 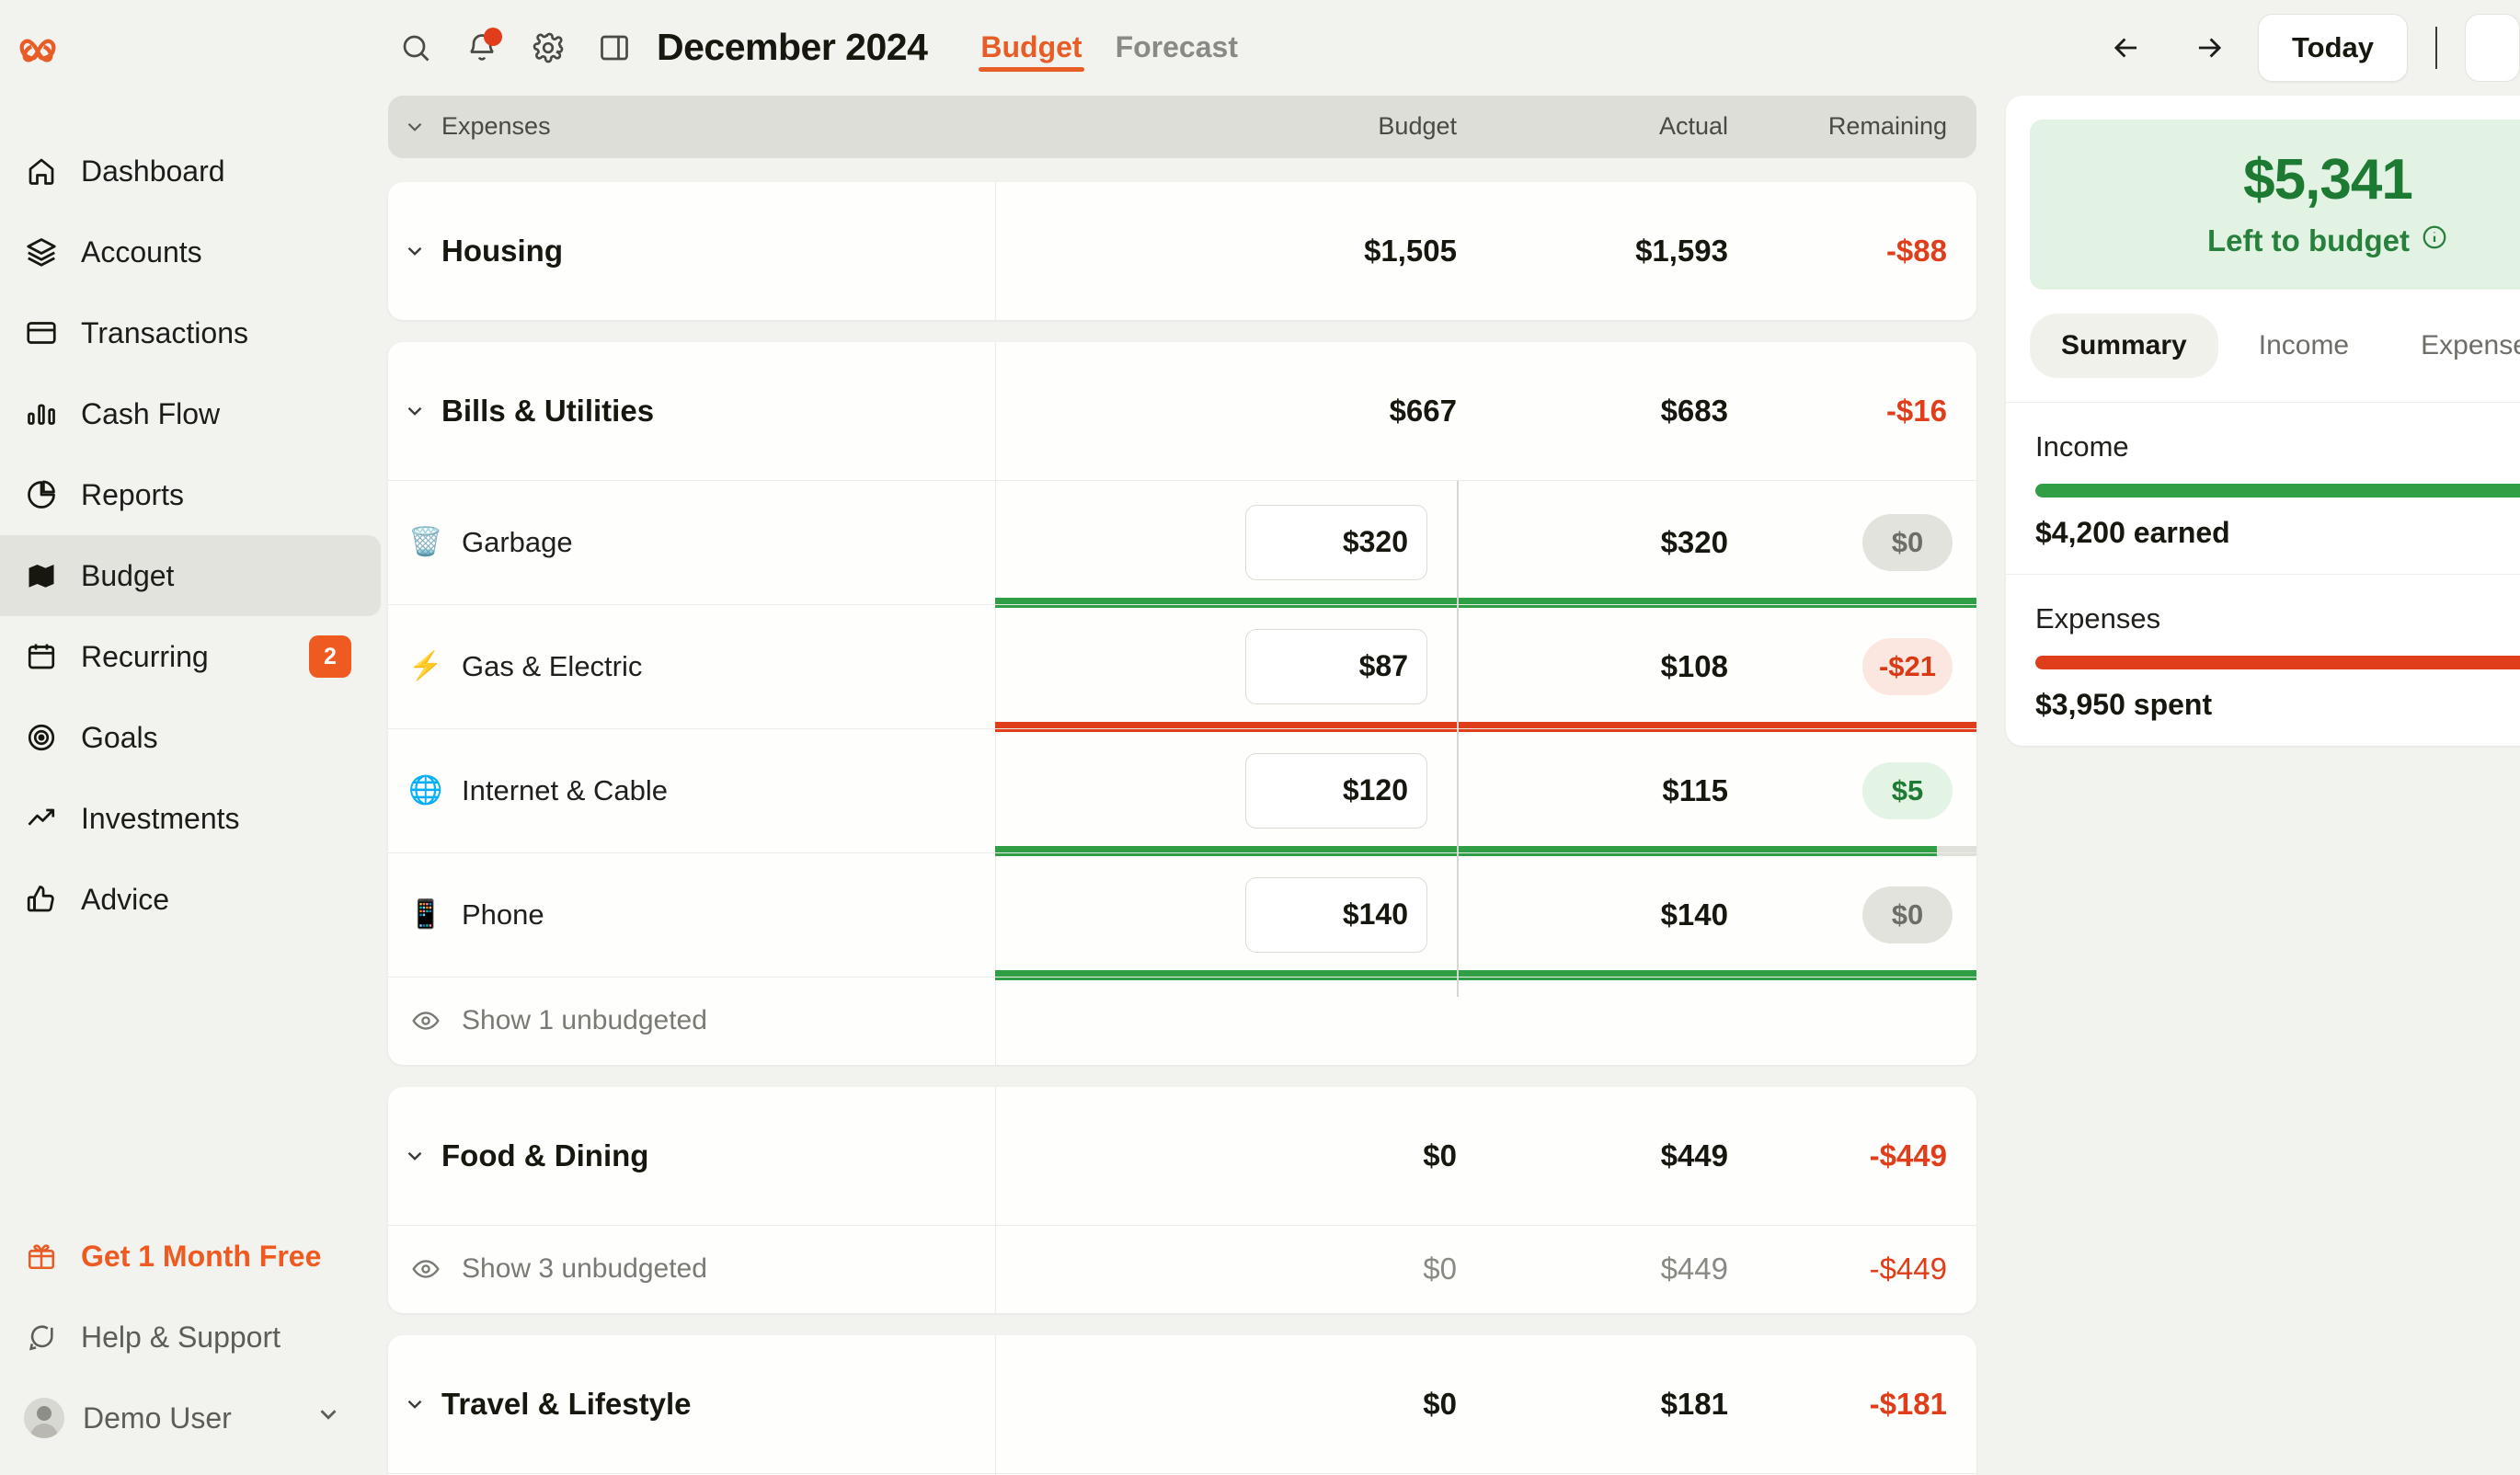 What do you see at coordinates (614, 48) in the screenshot?
I see `panel-toggle-icon` at bounding box center [614, 48].